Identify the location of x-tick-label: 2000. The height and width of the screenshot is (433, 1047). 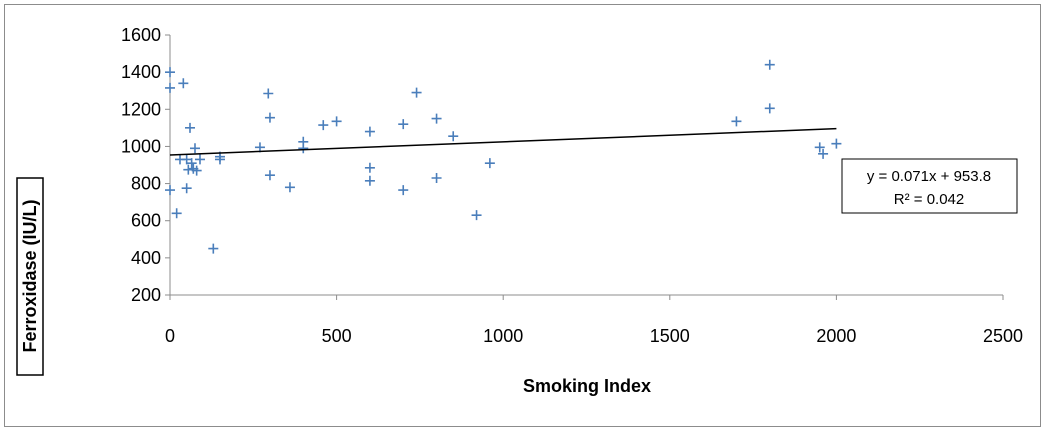
(836, 336).